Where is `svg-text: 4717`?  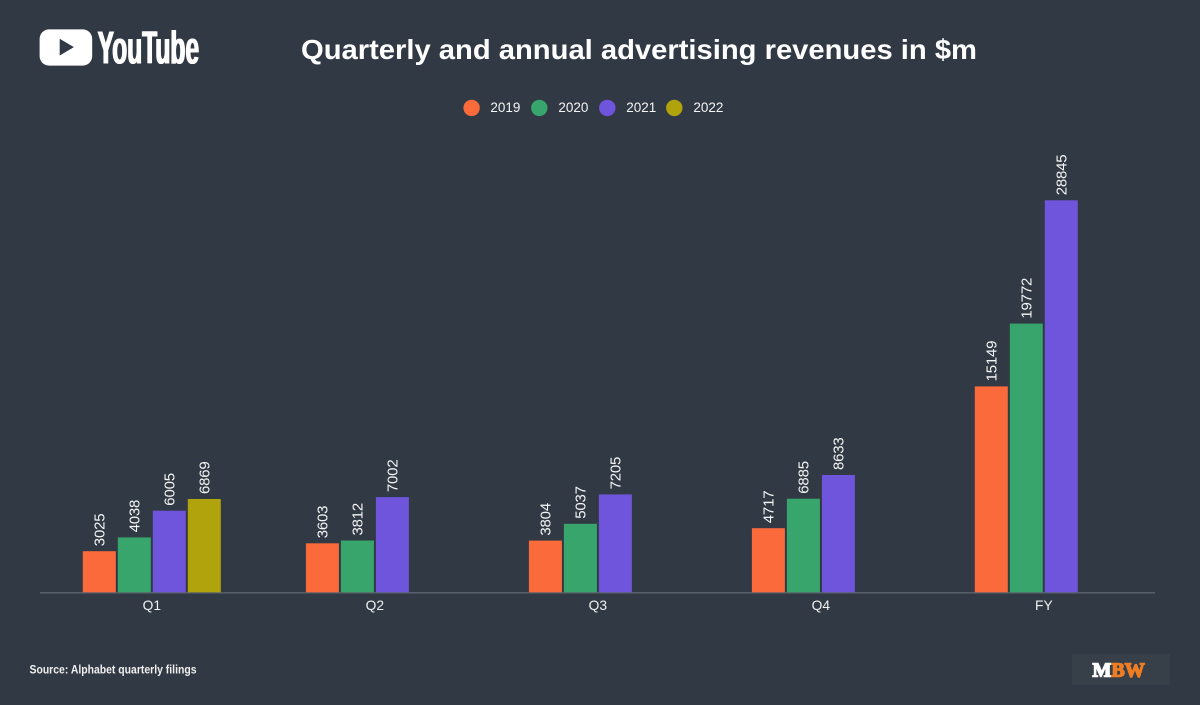
svg-text: 4717 is located at coordinates (769, 507).